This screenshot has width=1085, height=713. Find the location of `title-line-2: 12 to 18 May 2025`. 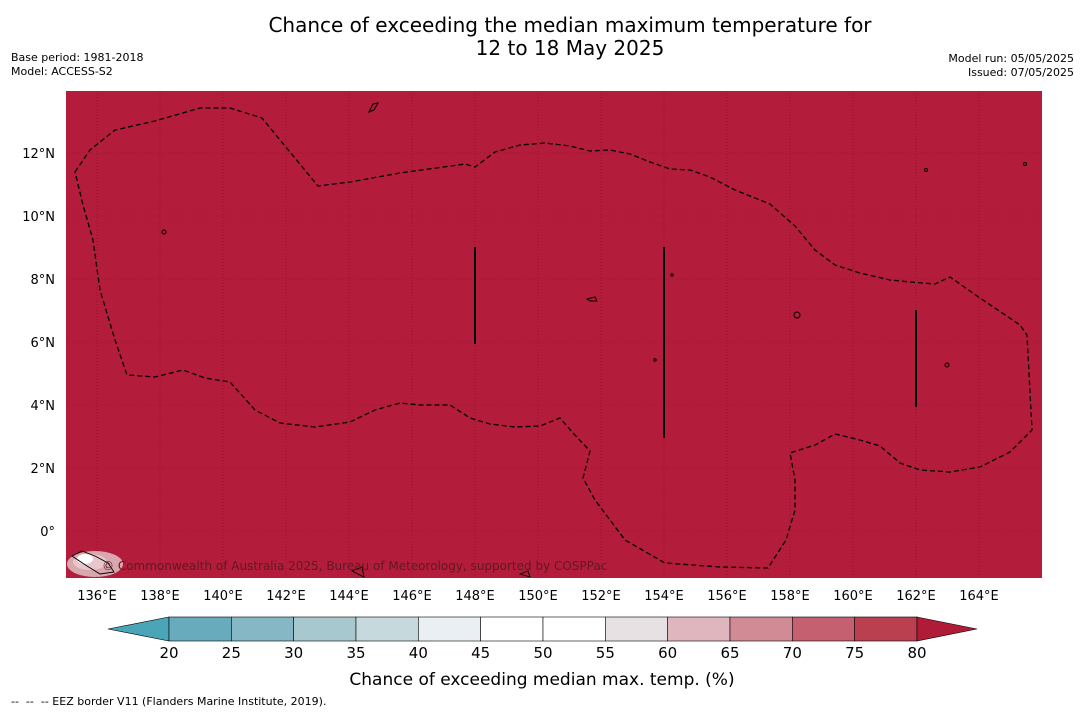

title-line-2: 12 to 18 May 2025 is located at coordinates (570, 48).